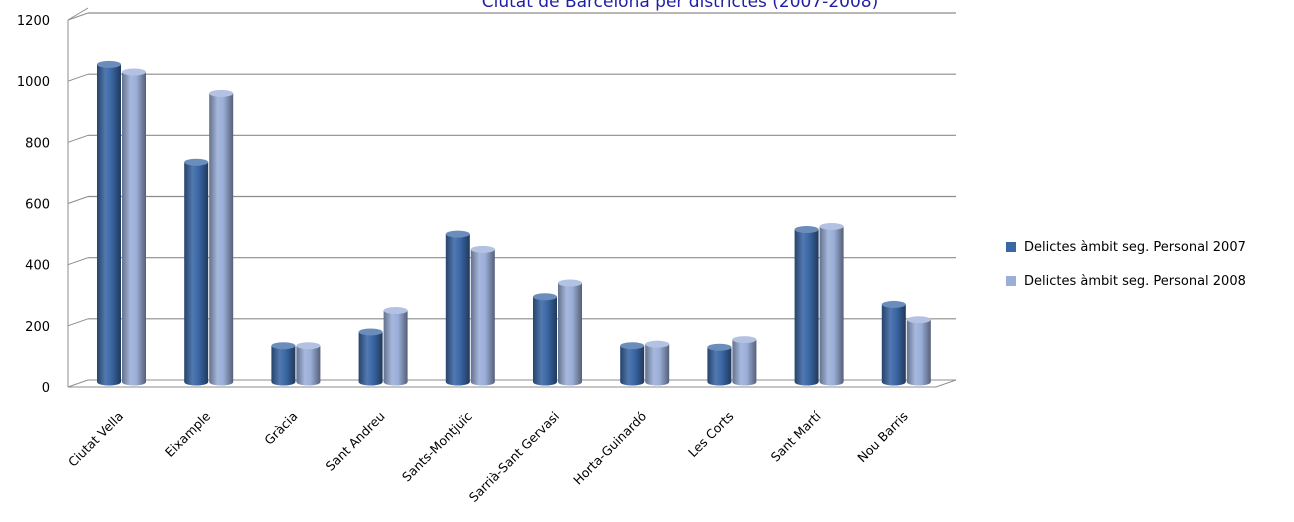 The width and height of the screenshot is (1294, 522). What do you see at coordinates (95, 439) in the screenshot?
I see `x-tick-label: Ciutat Vella` at bounding box center [95, 439].